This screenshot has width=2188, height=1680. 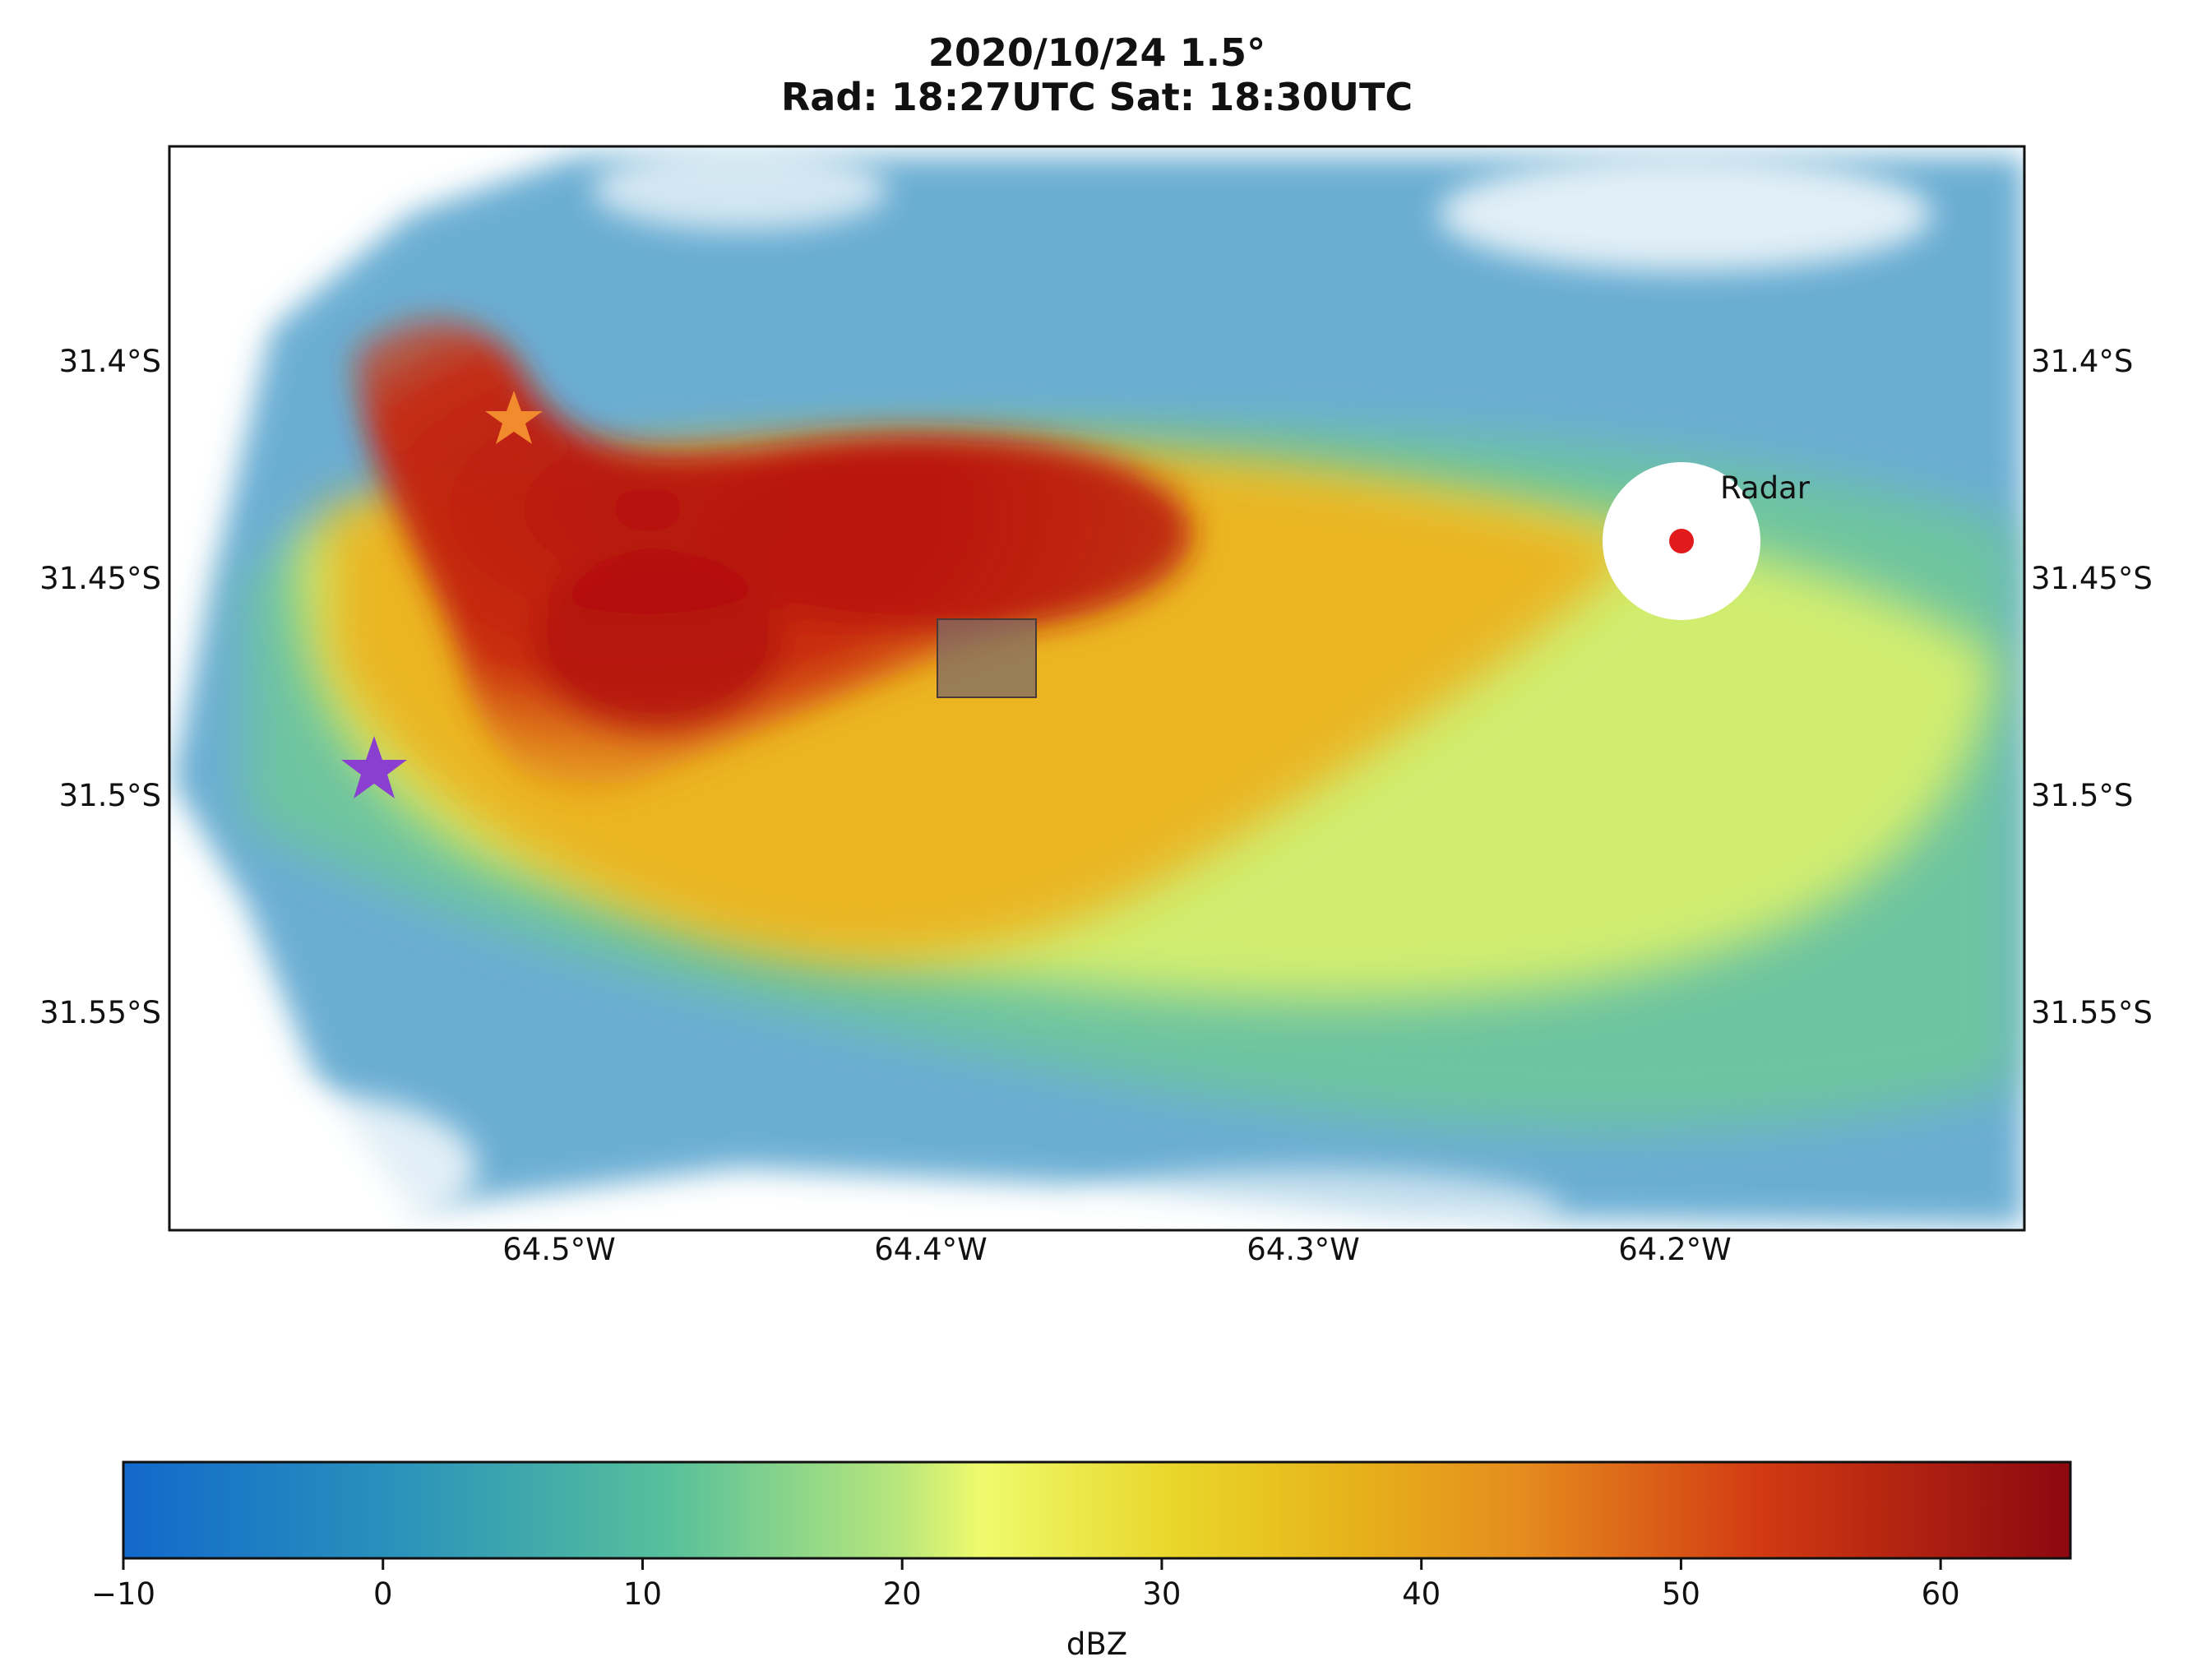 What do you see at coordinates (775, 556) in the screenshot?
I see `red-core` at bounding box center [775, 556].